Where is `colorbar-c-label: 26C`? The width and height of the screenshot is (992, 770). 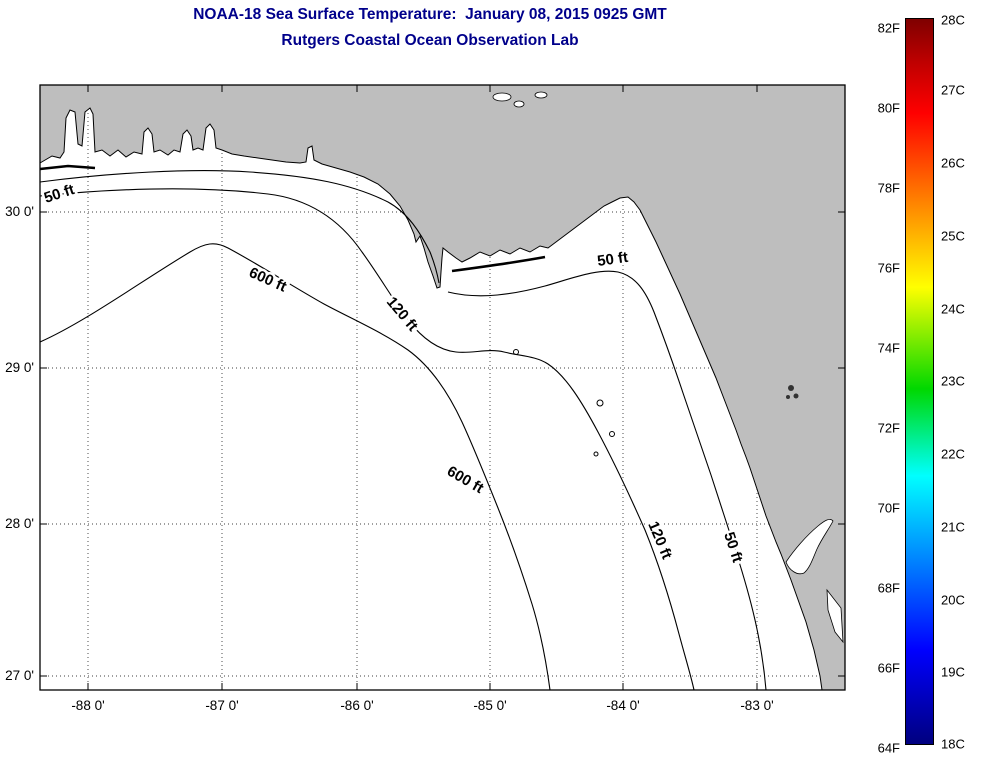
colorbar-c-label: 26C is located at coordinates (953, 163).